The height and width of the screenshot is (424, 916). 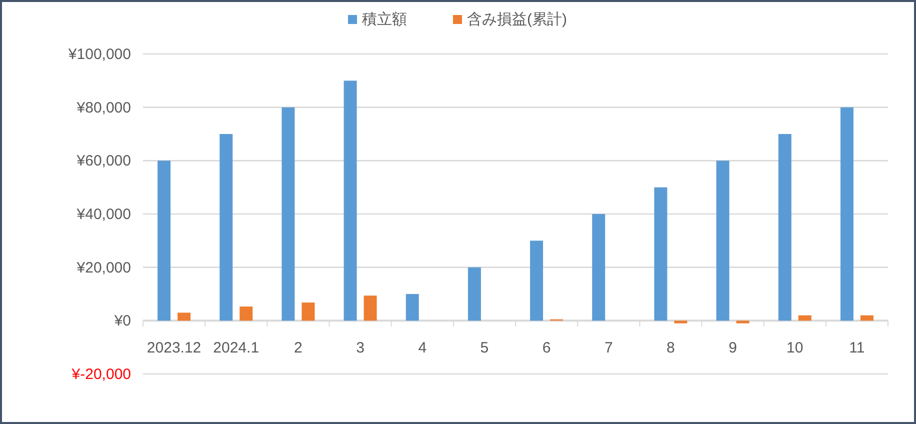 I want to click on x-tick-label: 6, so click(x=546, y=348).